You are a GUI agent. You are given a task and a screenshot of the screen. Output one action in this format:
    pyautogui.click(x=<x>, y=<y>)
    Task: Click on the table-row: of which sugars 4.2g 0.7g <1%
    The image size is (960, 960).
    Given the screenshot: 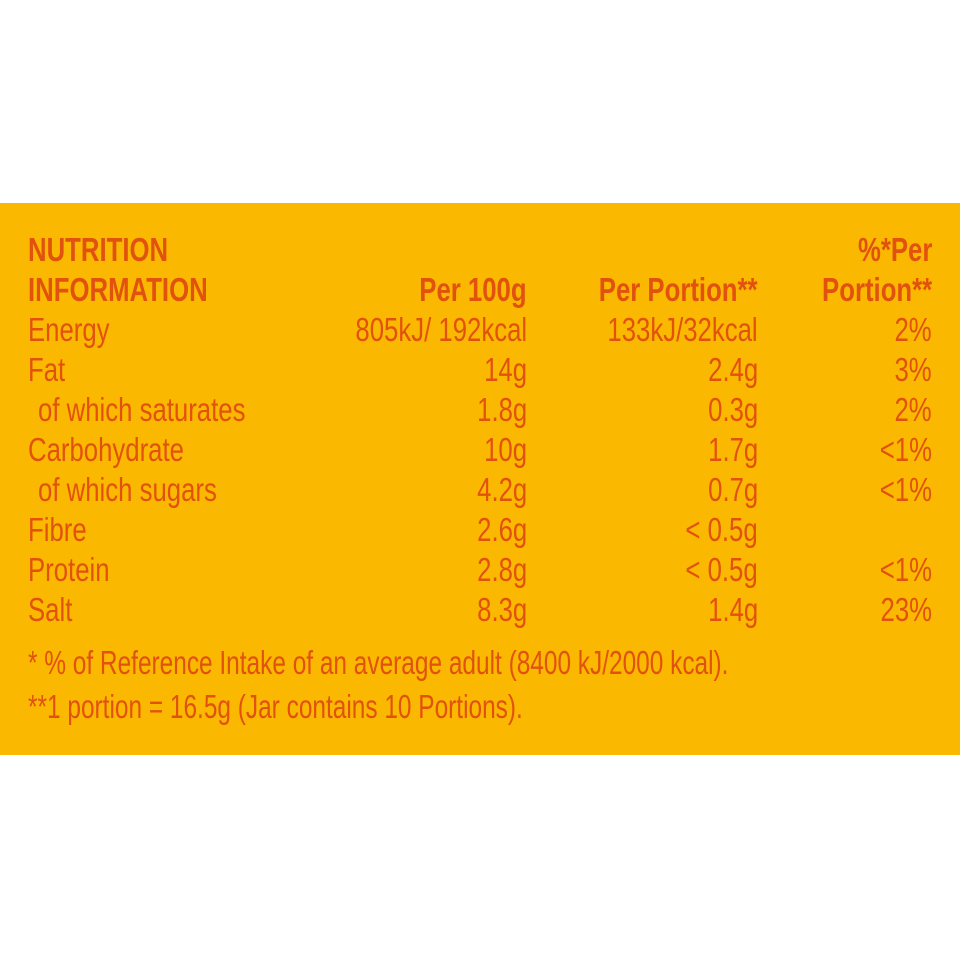 What is the action you would take?
    pyautogui.click(x=480, y=490)
    